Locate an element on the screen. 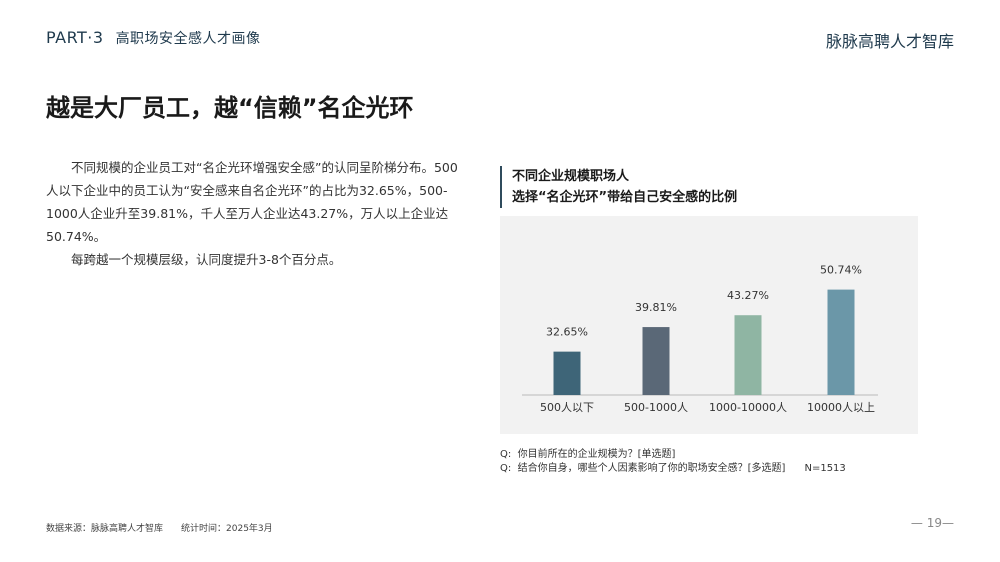 This screenshot has height=562, width=1000. bar-value-label: 39.81% is located at coordinates (656, 307).